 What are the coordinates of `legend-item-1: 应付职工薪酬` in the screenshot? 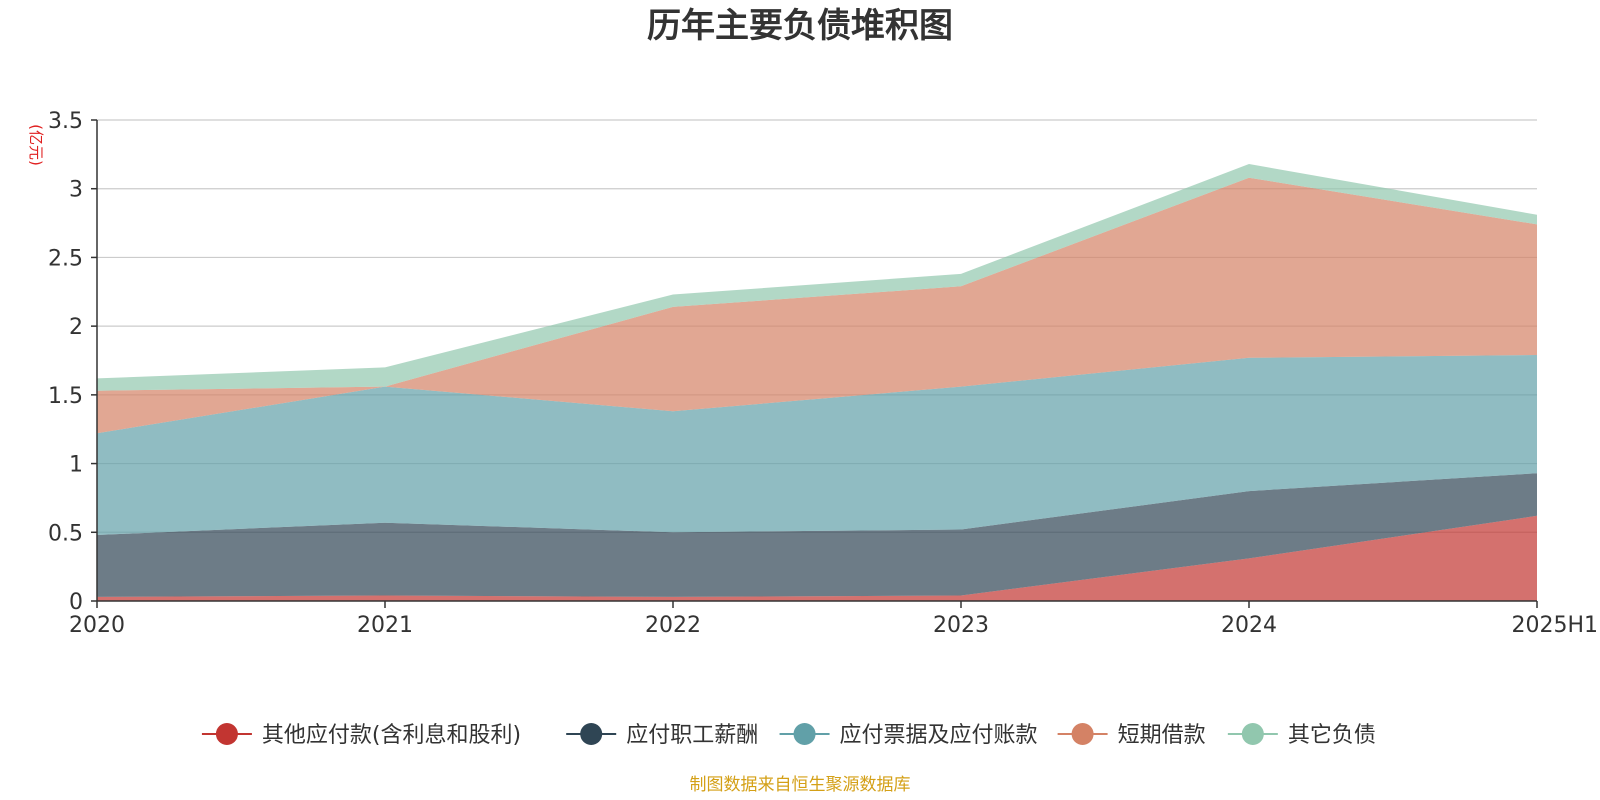 It's located at (662, 735).